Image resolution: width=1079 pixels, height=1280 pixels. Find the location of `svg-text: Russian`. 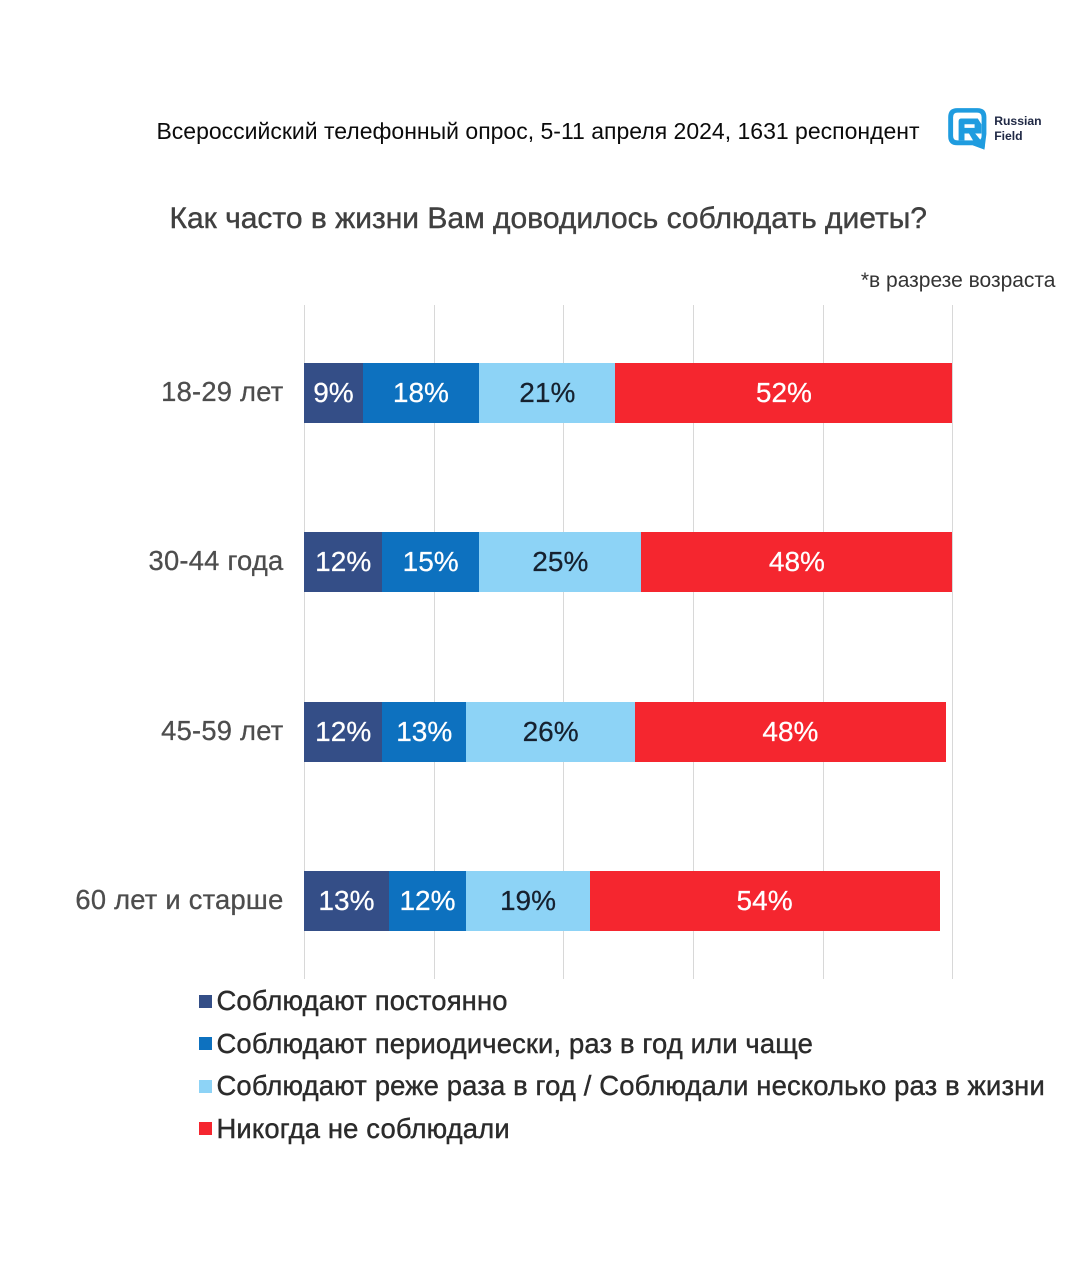

svg-text: Russian is located at coordinates (1017, 121).